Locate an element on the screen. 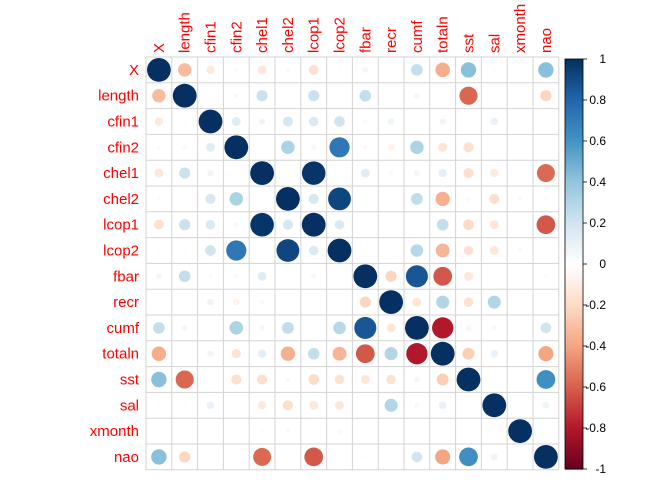 The image size is (672, 480). column-label: sal is located at coordinates (494, 43).